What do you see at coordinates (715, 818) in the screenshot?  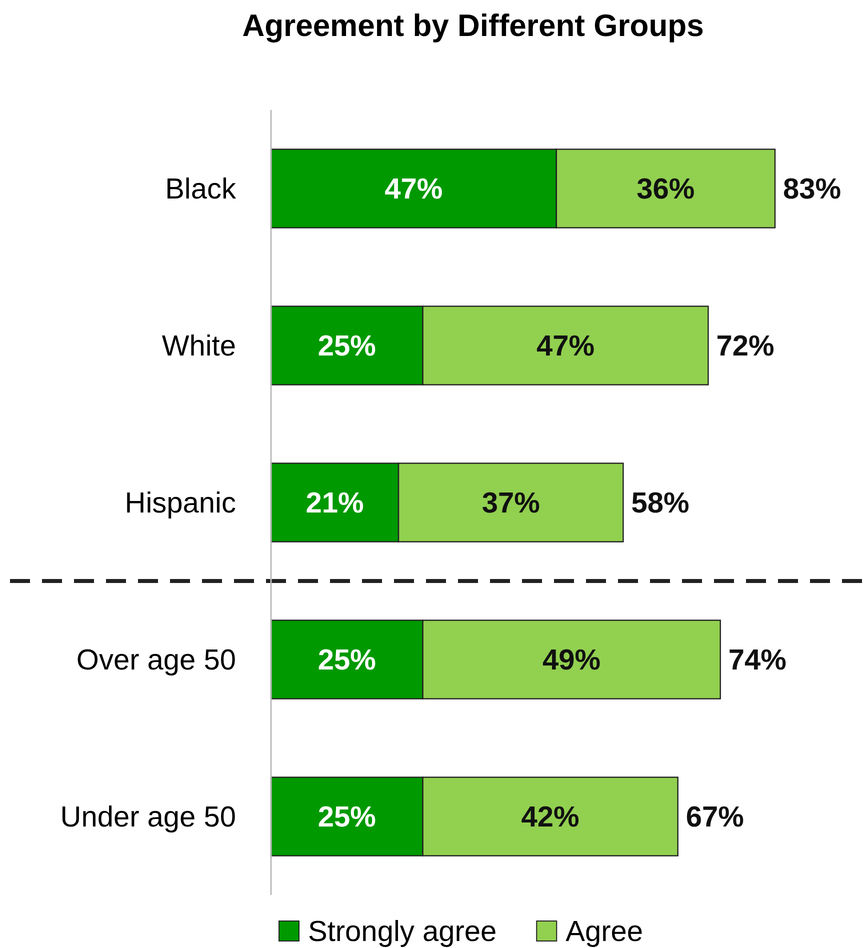 I see `total-label: 67%` at bounding box center [715, 818].